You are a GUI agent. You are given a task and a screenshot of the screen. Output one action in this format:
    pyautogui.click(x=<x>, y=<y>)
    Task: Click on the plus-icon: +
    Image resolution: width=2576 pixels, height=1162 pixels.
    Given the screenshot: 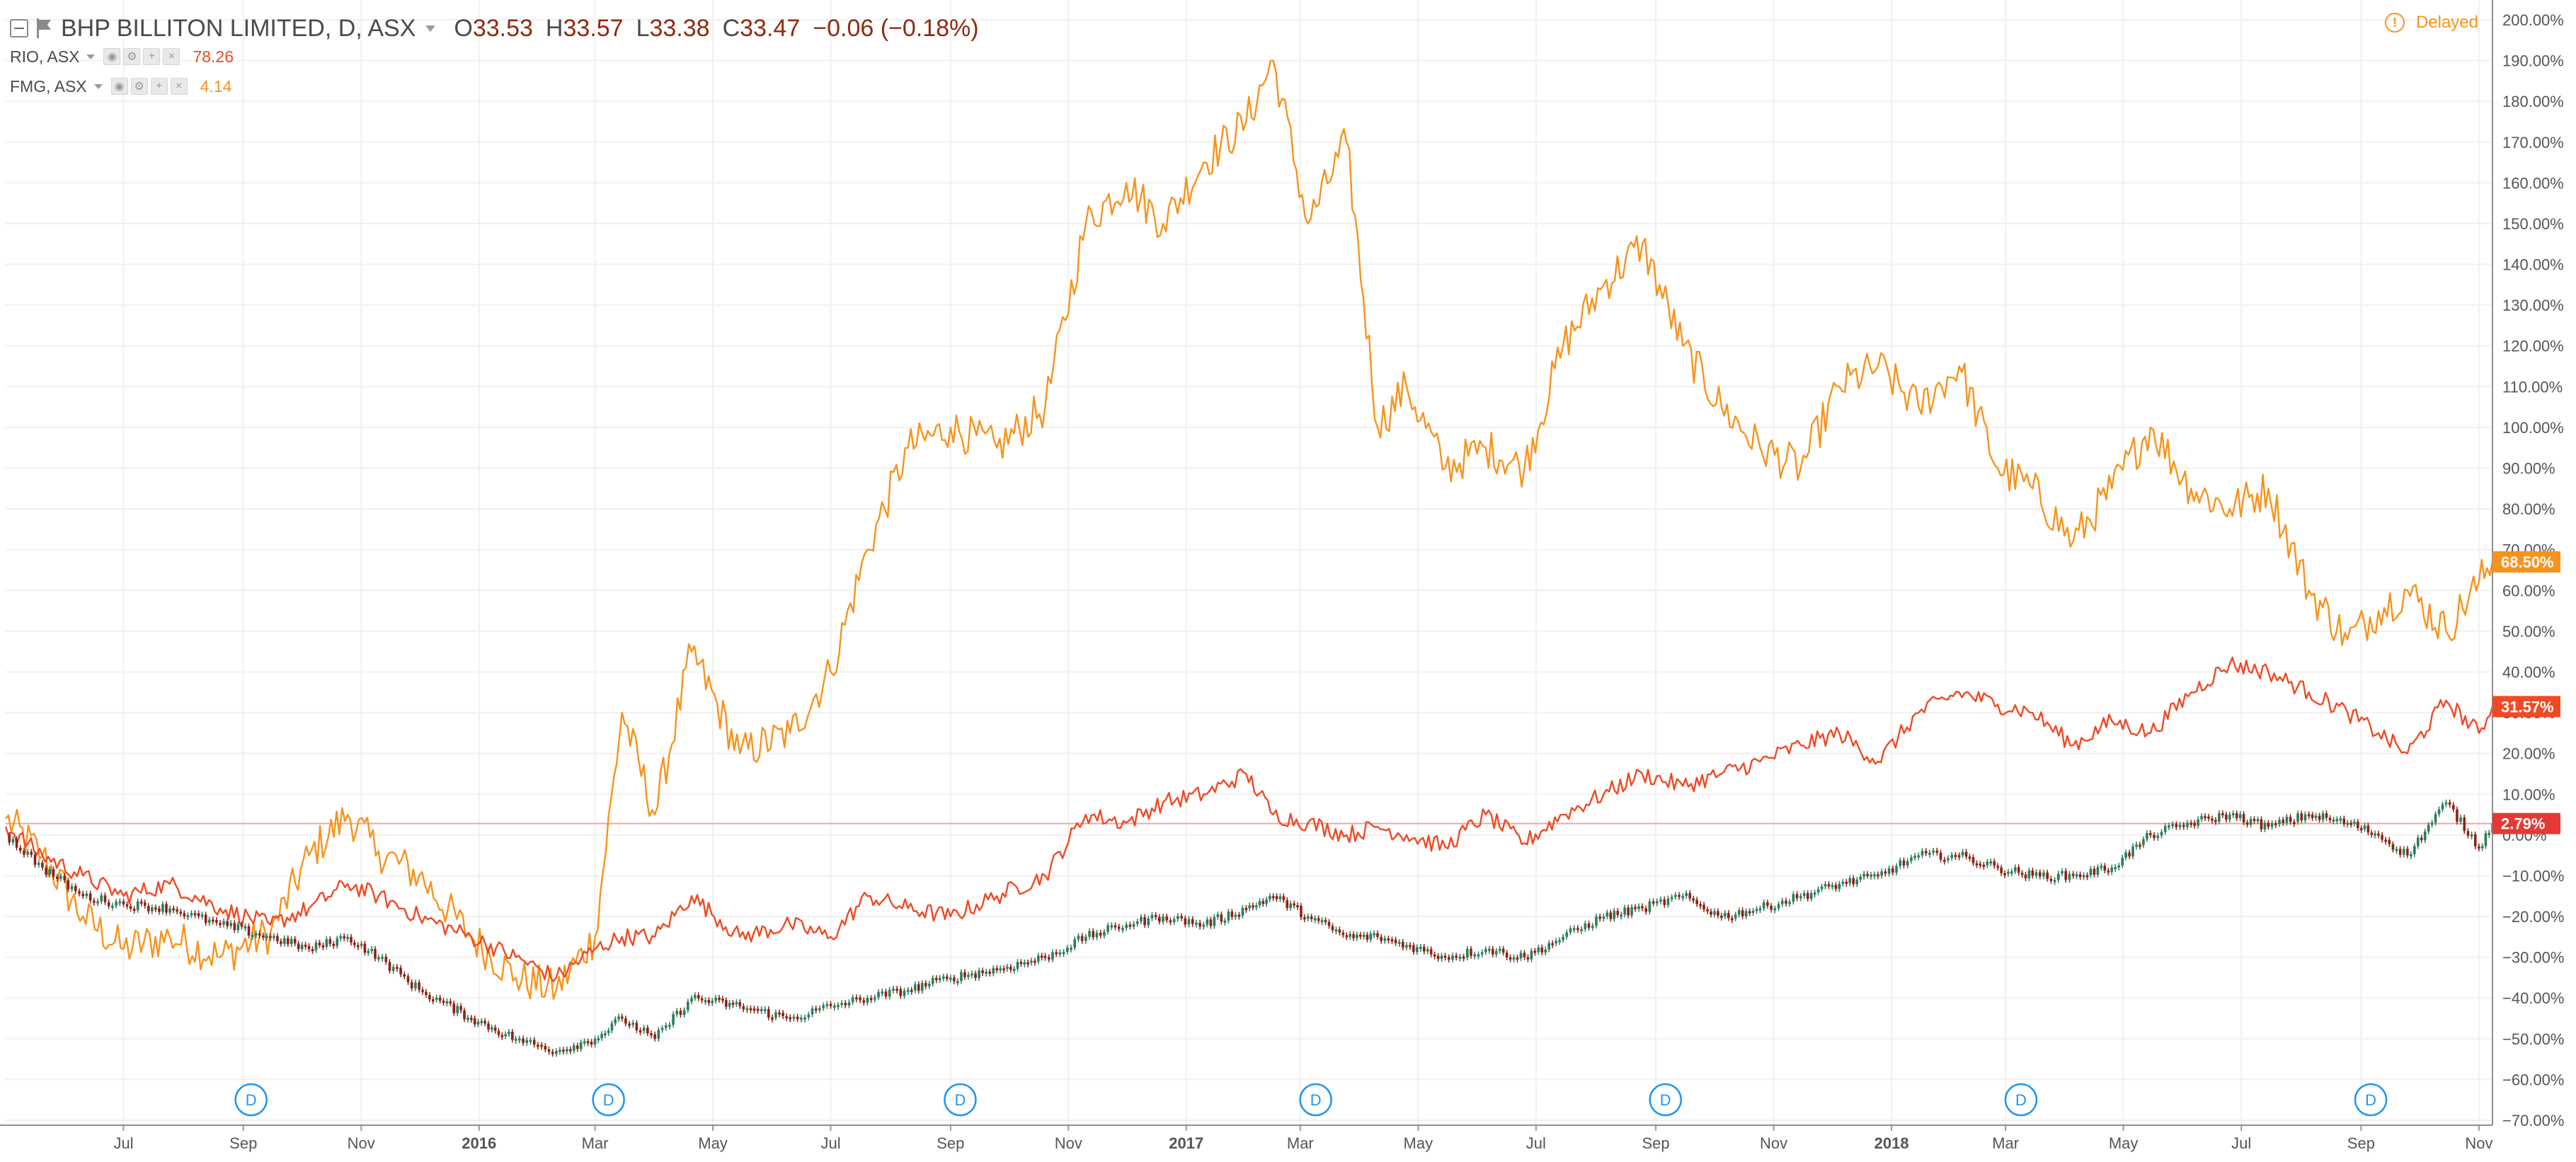 What is the action you would take?
    pyautogui.click(x=152, y=56)
    